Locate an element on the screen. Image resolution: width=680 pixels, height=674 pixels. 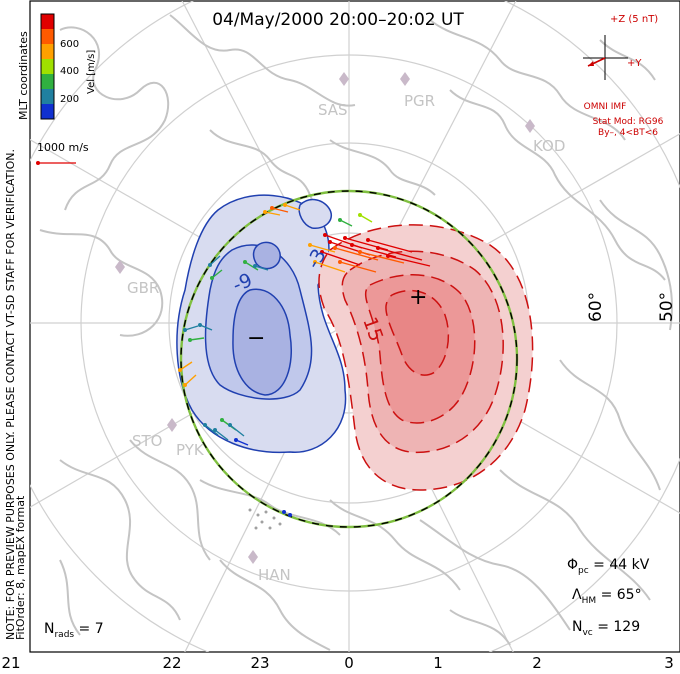
mlt-tick-2: 2 is located at coordinates (537, 663).